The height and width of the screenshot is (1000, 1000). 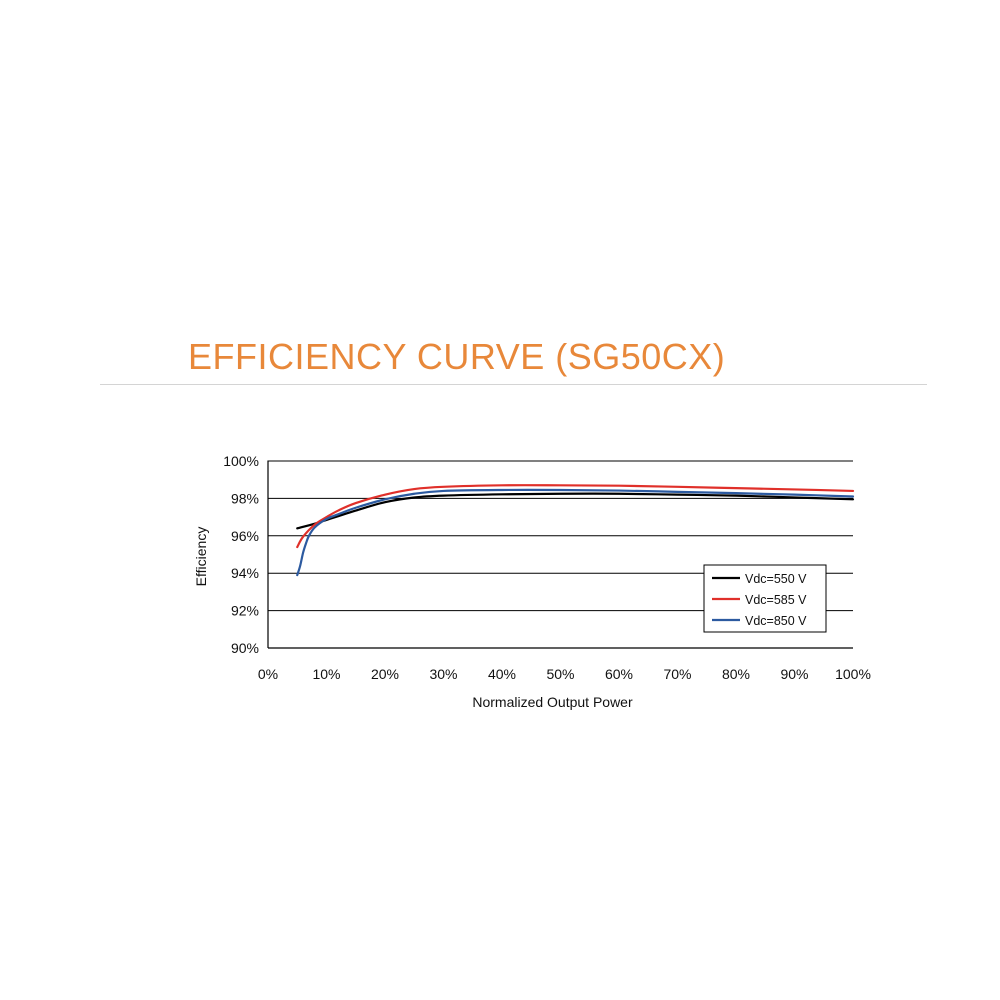 I want to click on x-tick-label: 100%, so click(x=853, y=674).